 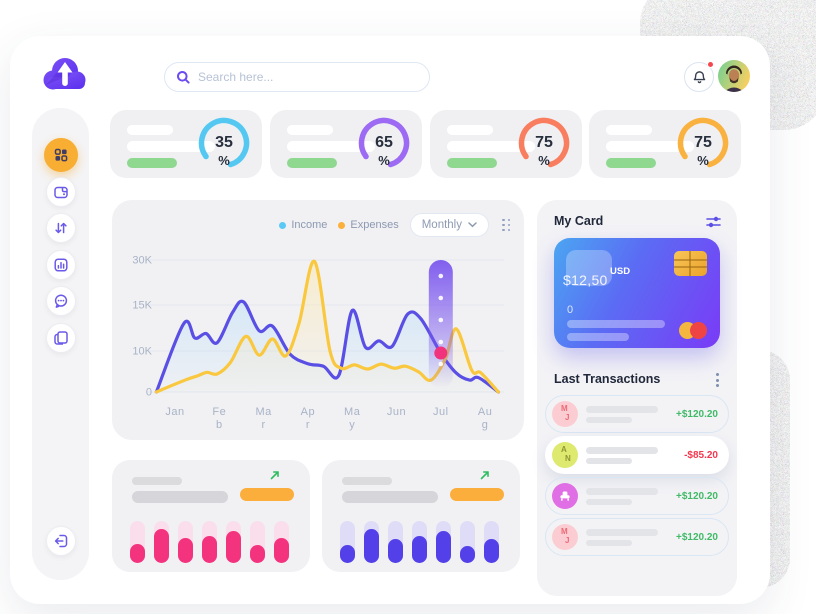 What do you see at coordinates (149, 393) in the screenshot?
I see `svg-text: 0` at bounding box center [149, 393].